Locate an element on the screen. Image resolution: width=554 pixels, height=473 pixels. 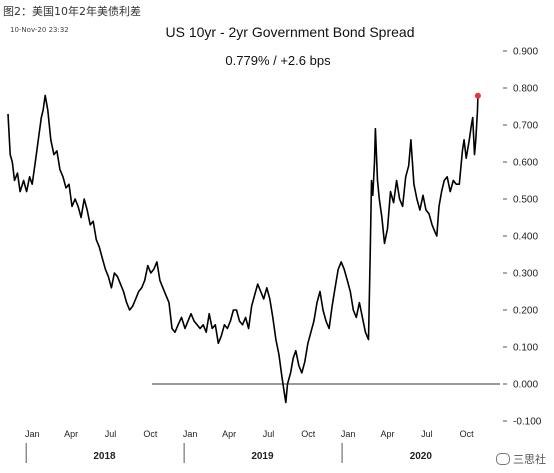
y-tick-label: 0.300 is located at coordinates (525, 274).